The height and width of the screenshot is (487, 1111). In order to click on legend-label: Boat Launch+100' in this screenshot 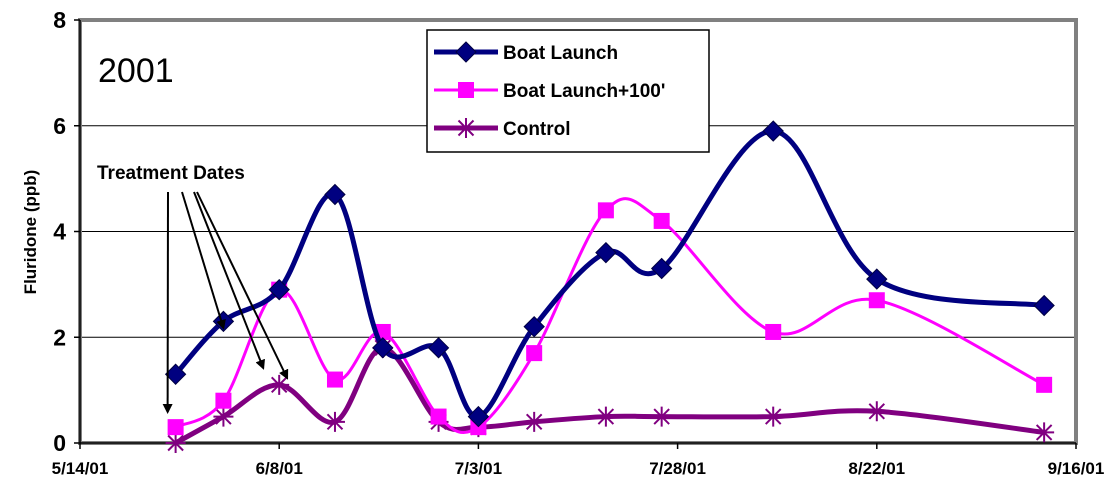, I will do `click(584, 91)`.